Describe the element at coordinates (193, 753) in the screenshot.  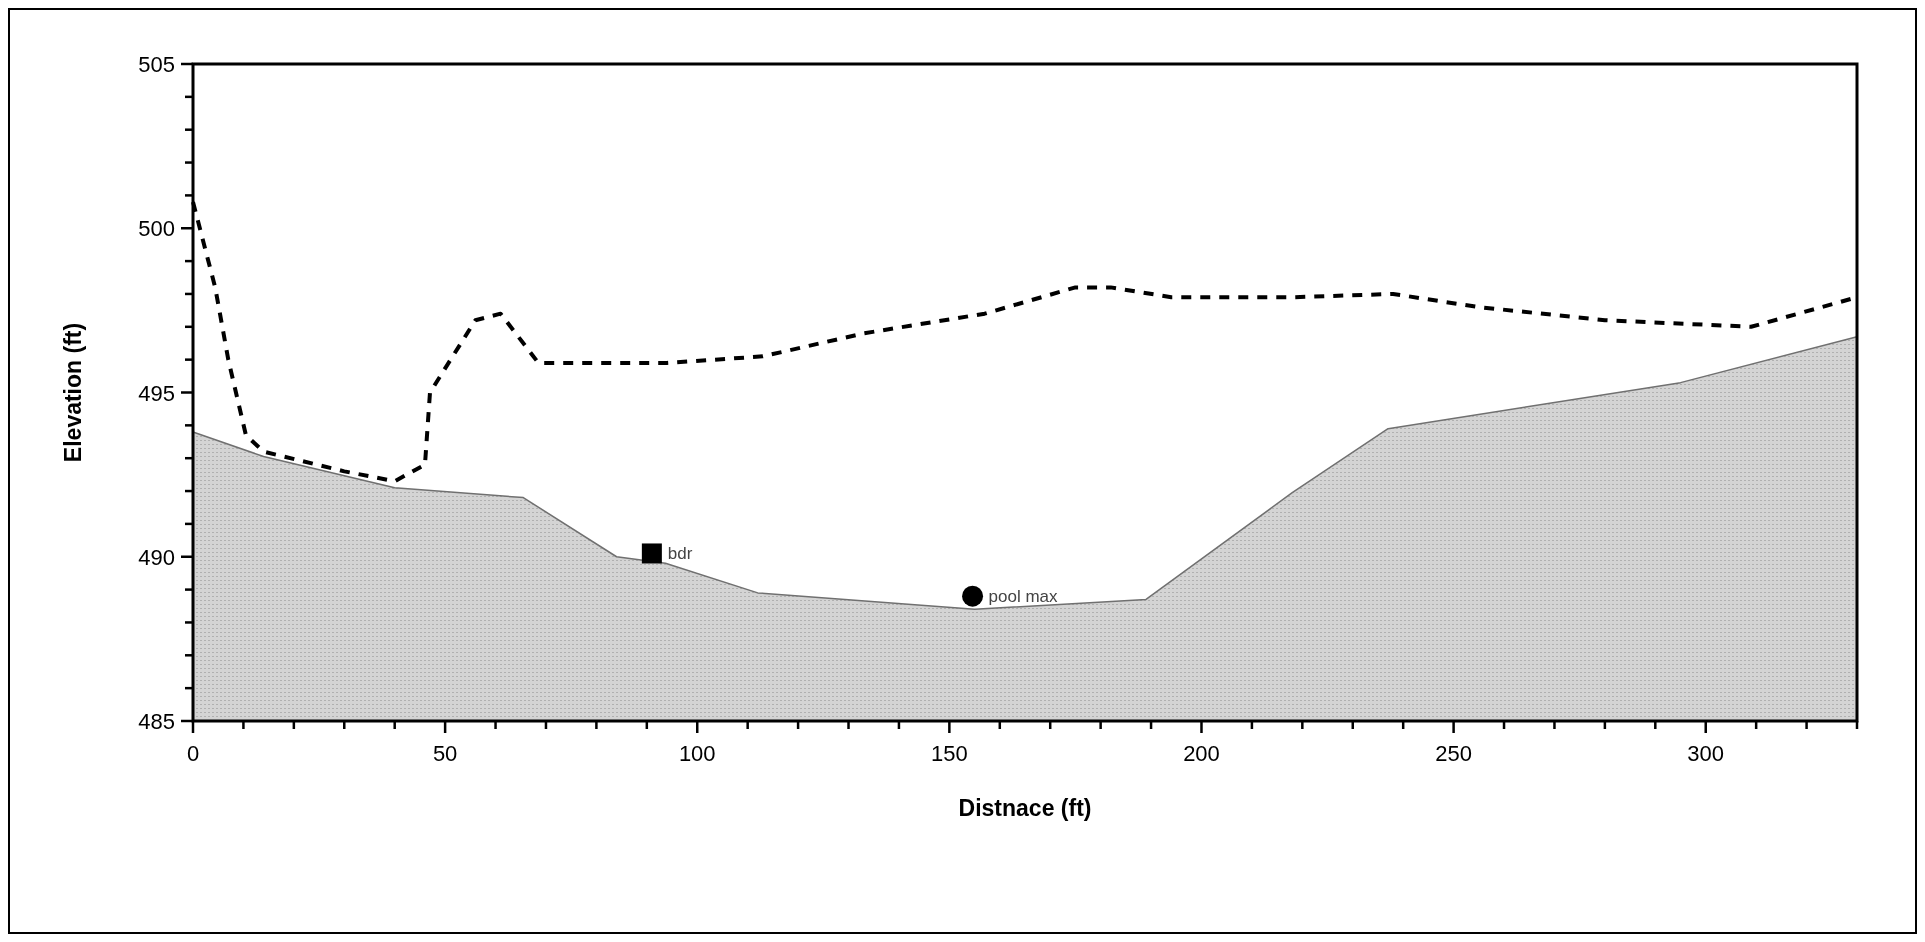
I see `x-tick-label: 0` at that location.